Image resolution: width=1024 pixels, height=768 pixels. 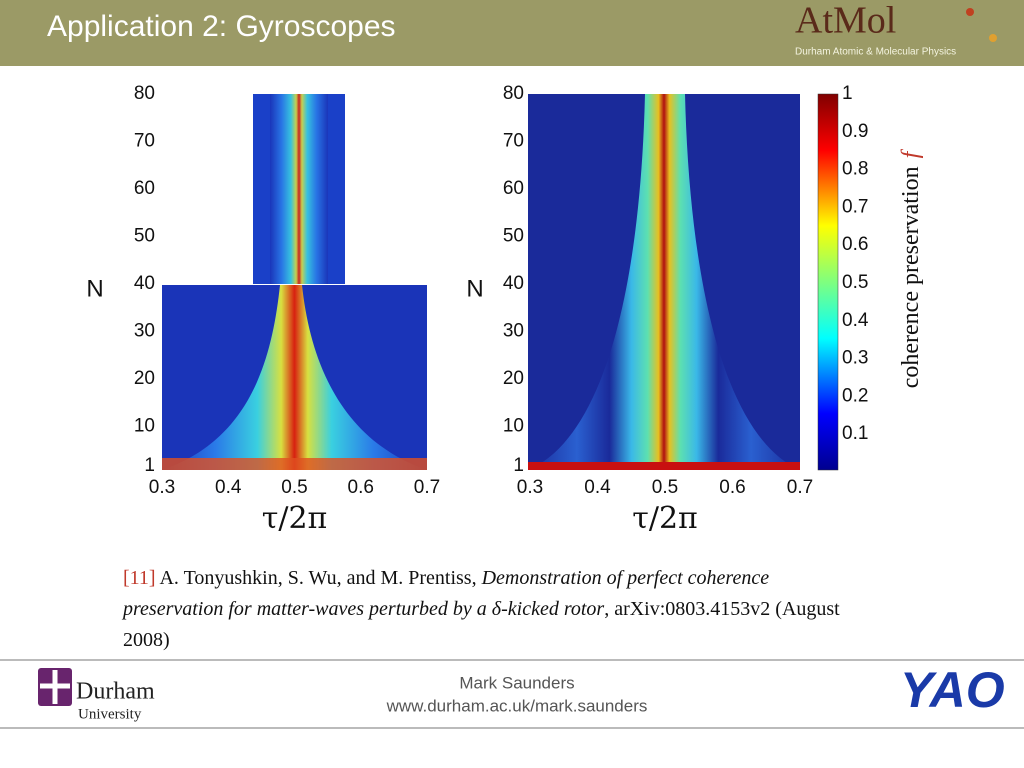 What do you see at coordinates (855, 320) in the screenshot?
I see `colorbar-tick-label: 0.4` at bounding box center [855, 320].